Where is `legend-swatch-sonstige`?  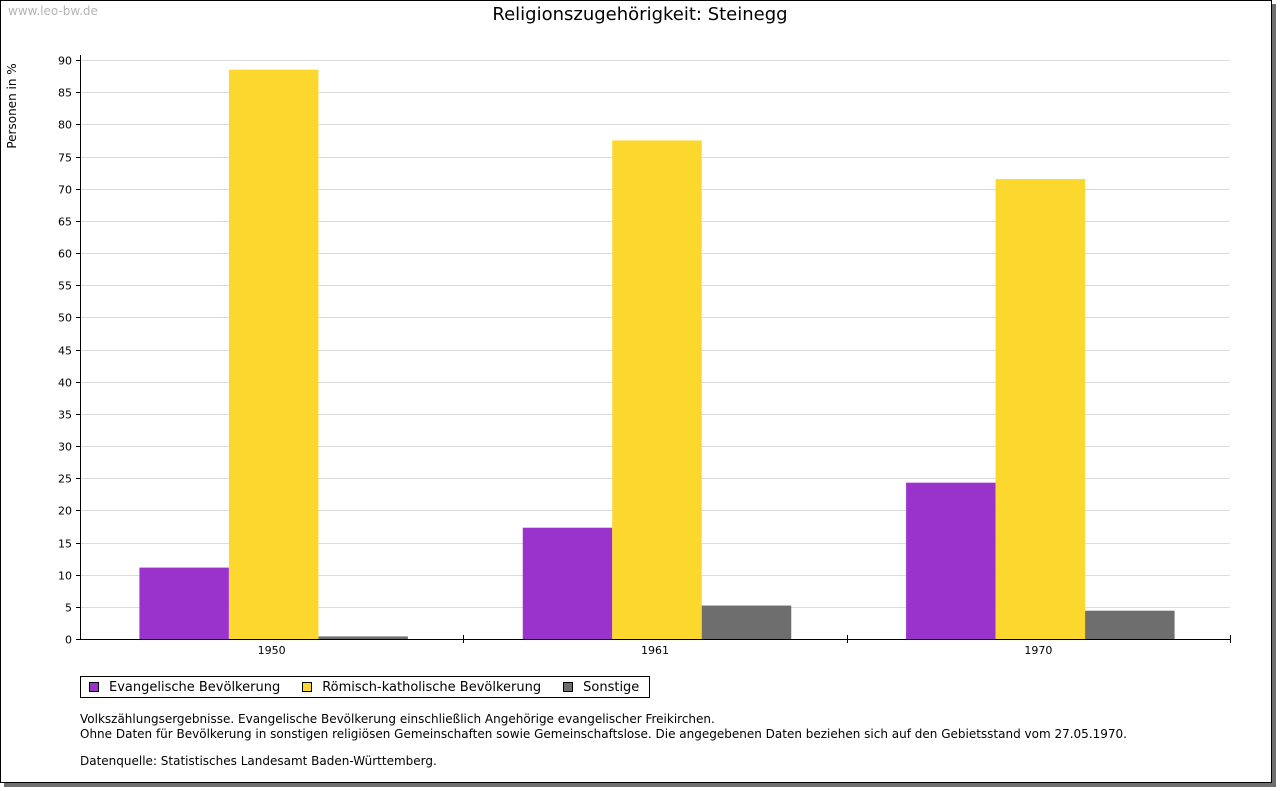 legend-swatch-sonstige is located at coordinates (568, 687).